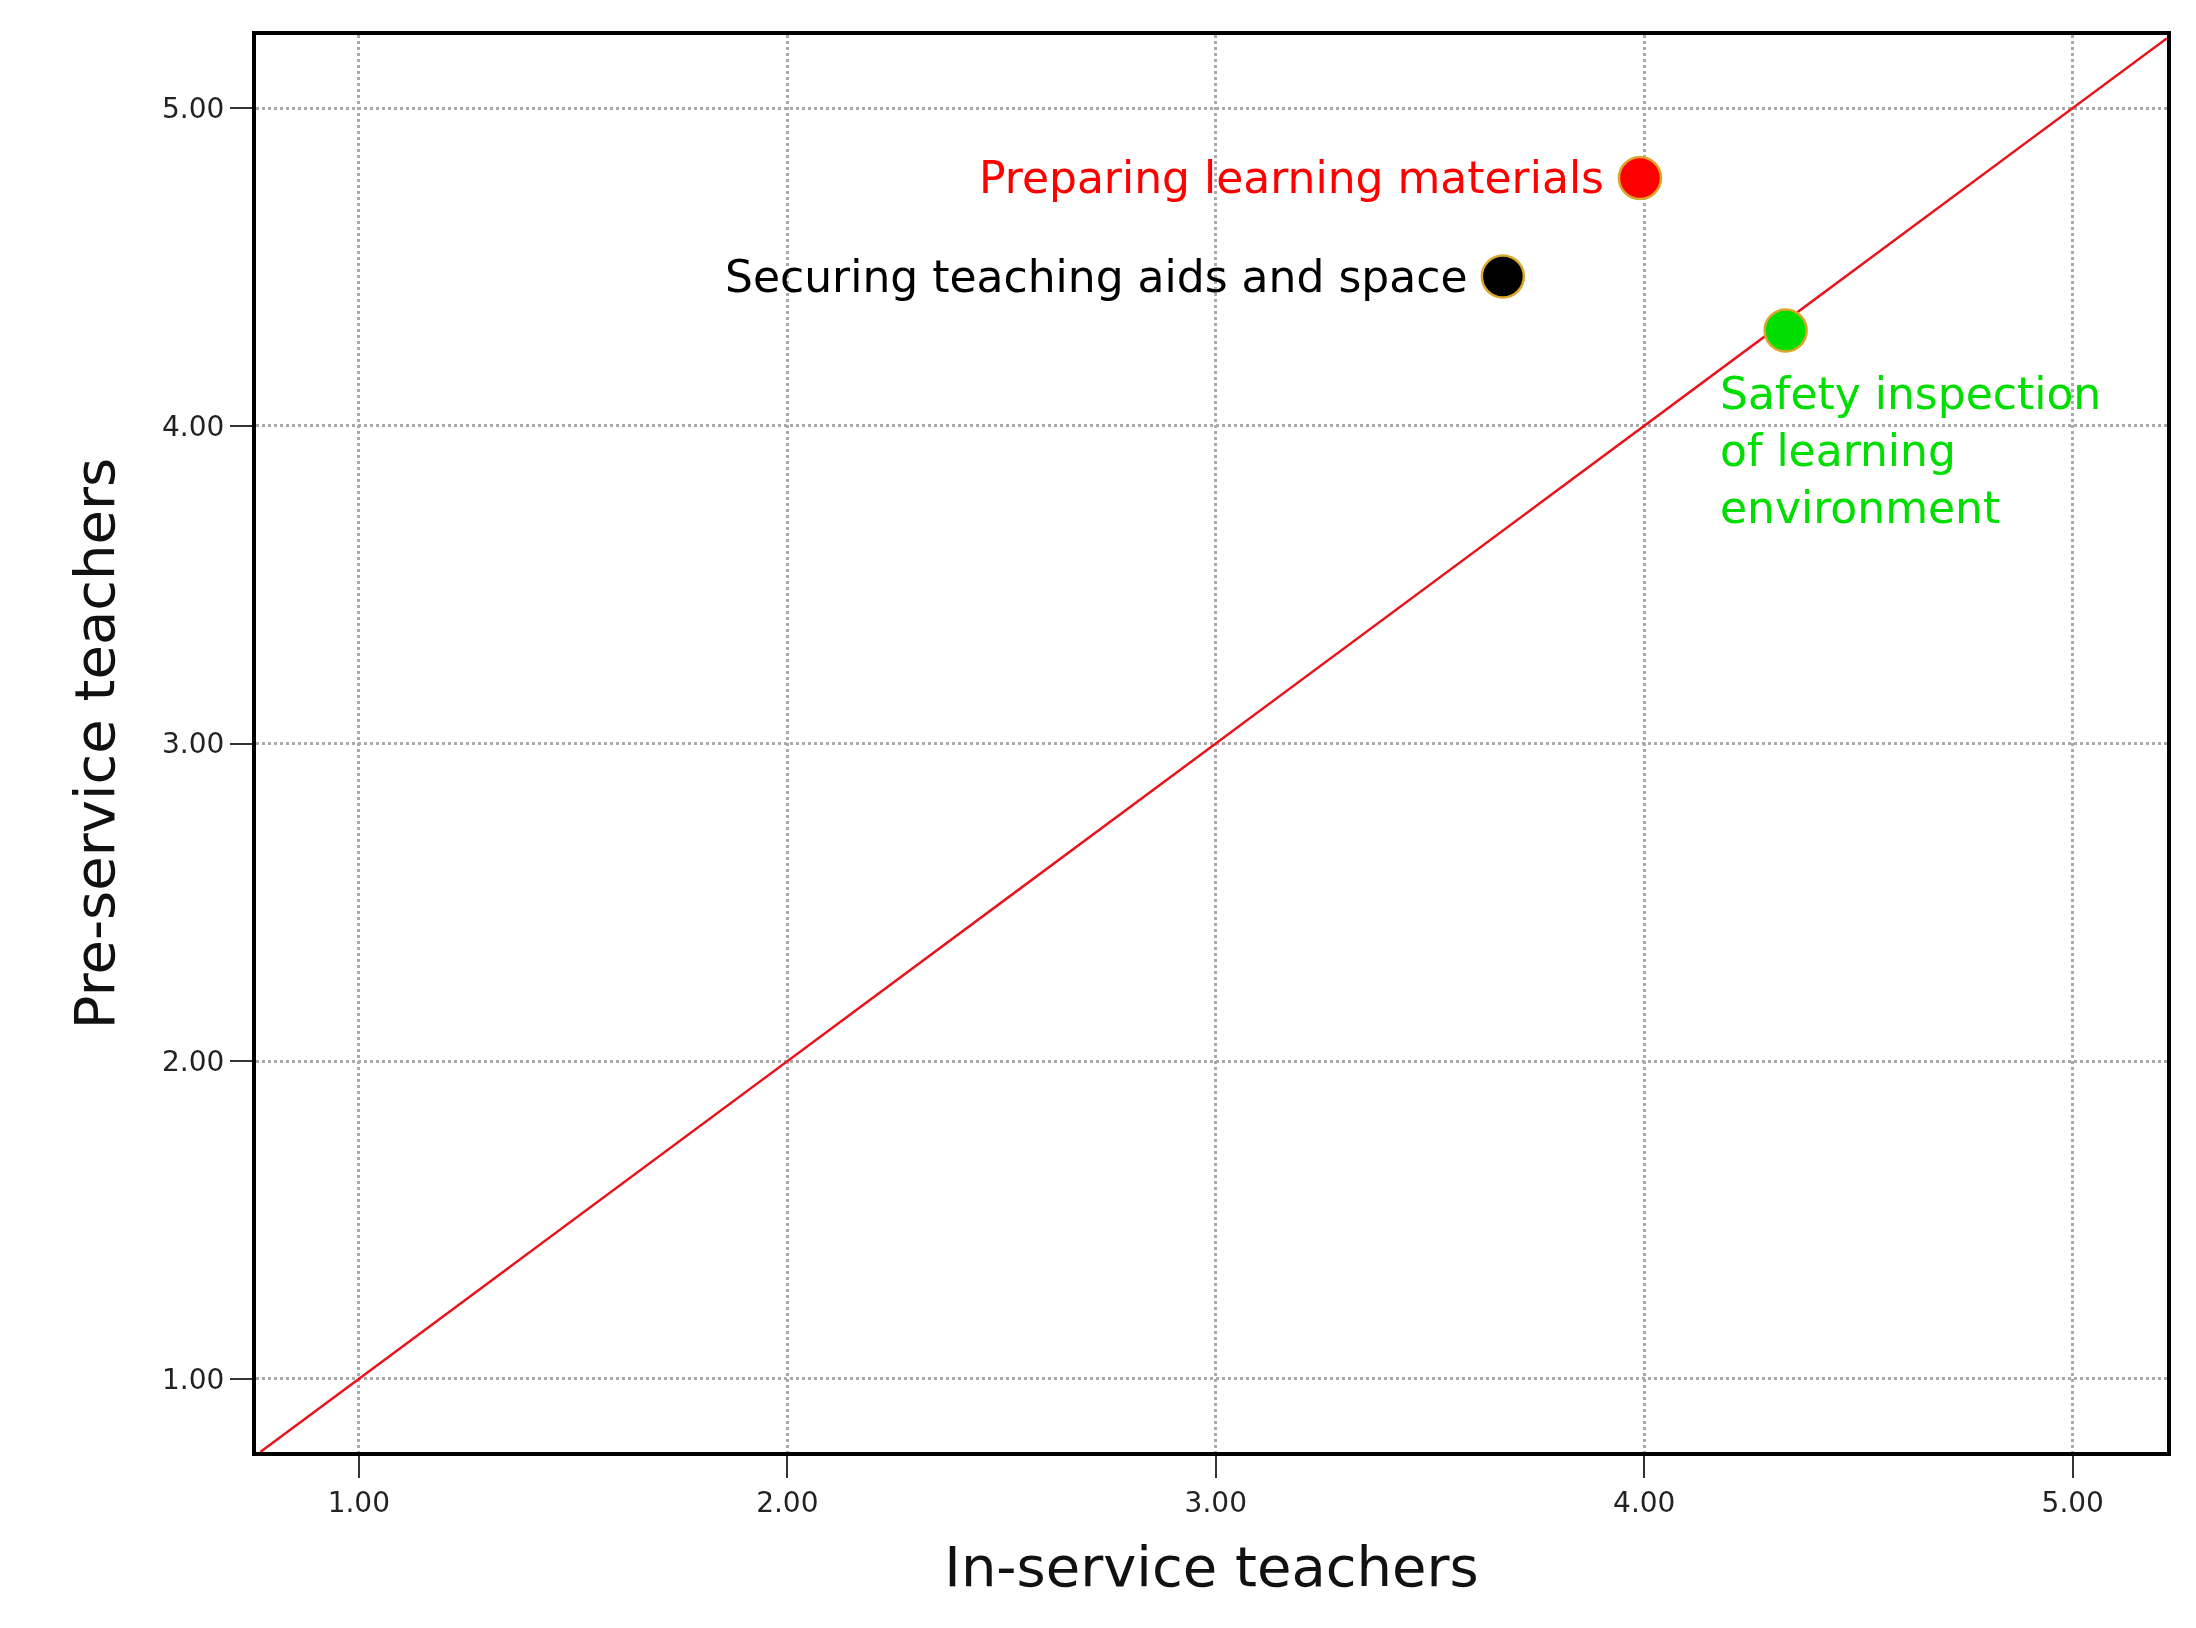  What do you see at coordinates (1096, 276) in the screenshot?
I see `annotation: Securing teaching aids and space` at bounding box center [1096, 276].